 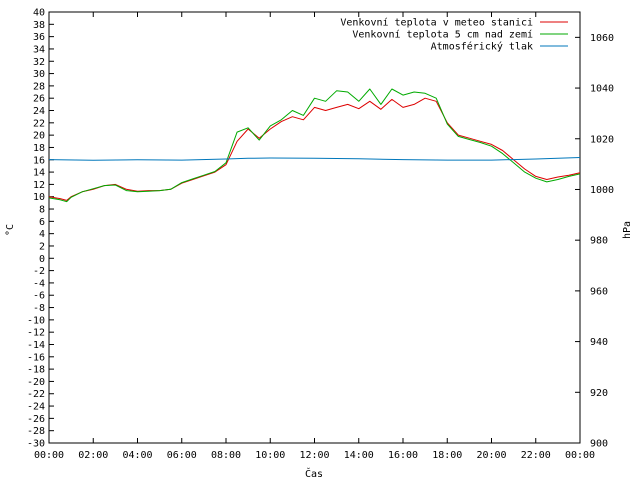 What do you see at coordinates (42, 222) in the screenshot?
I see `y-tick-label: 6` at bounding box center [42, 222].